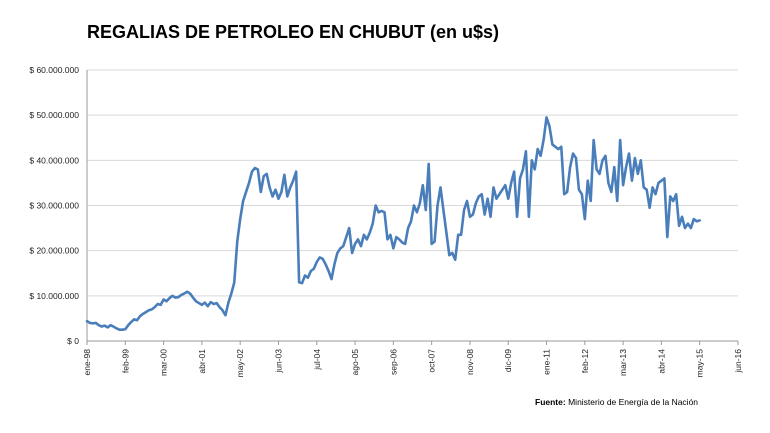  Describe the element at coordinates (125, 361) in the screenshot. I see `x-tick-label: feb-99` at that location.